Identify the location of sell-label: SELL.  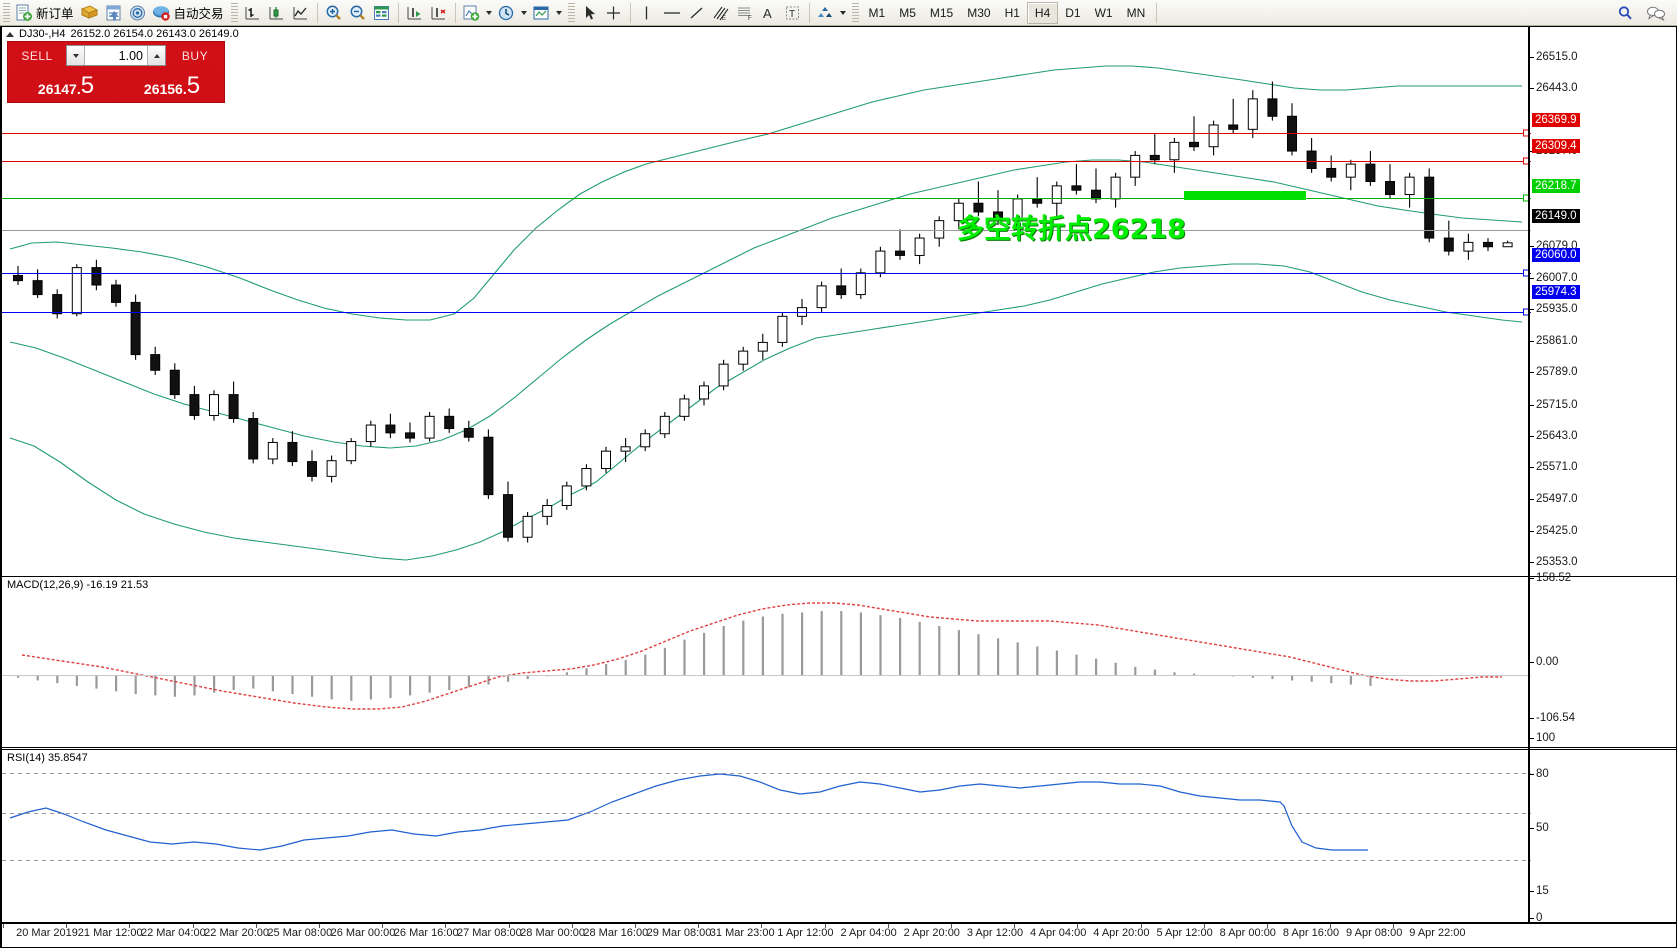
(37, 55).